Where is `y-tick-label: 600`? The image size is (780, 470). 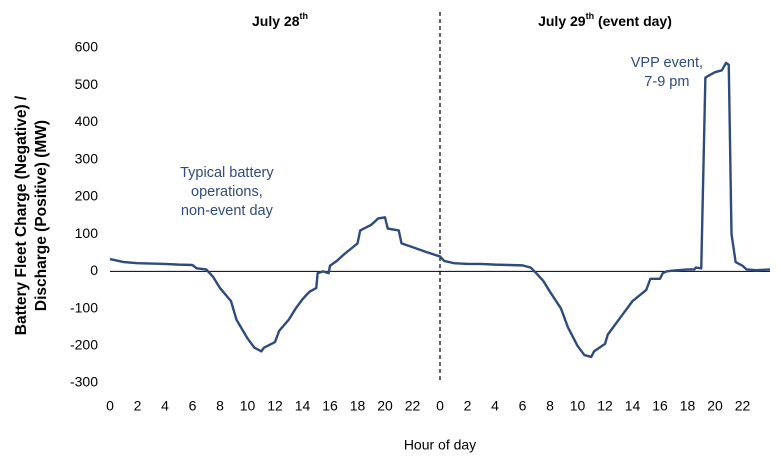
y-tick-label: 600 is located at coordinates (87, 47).